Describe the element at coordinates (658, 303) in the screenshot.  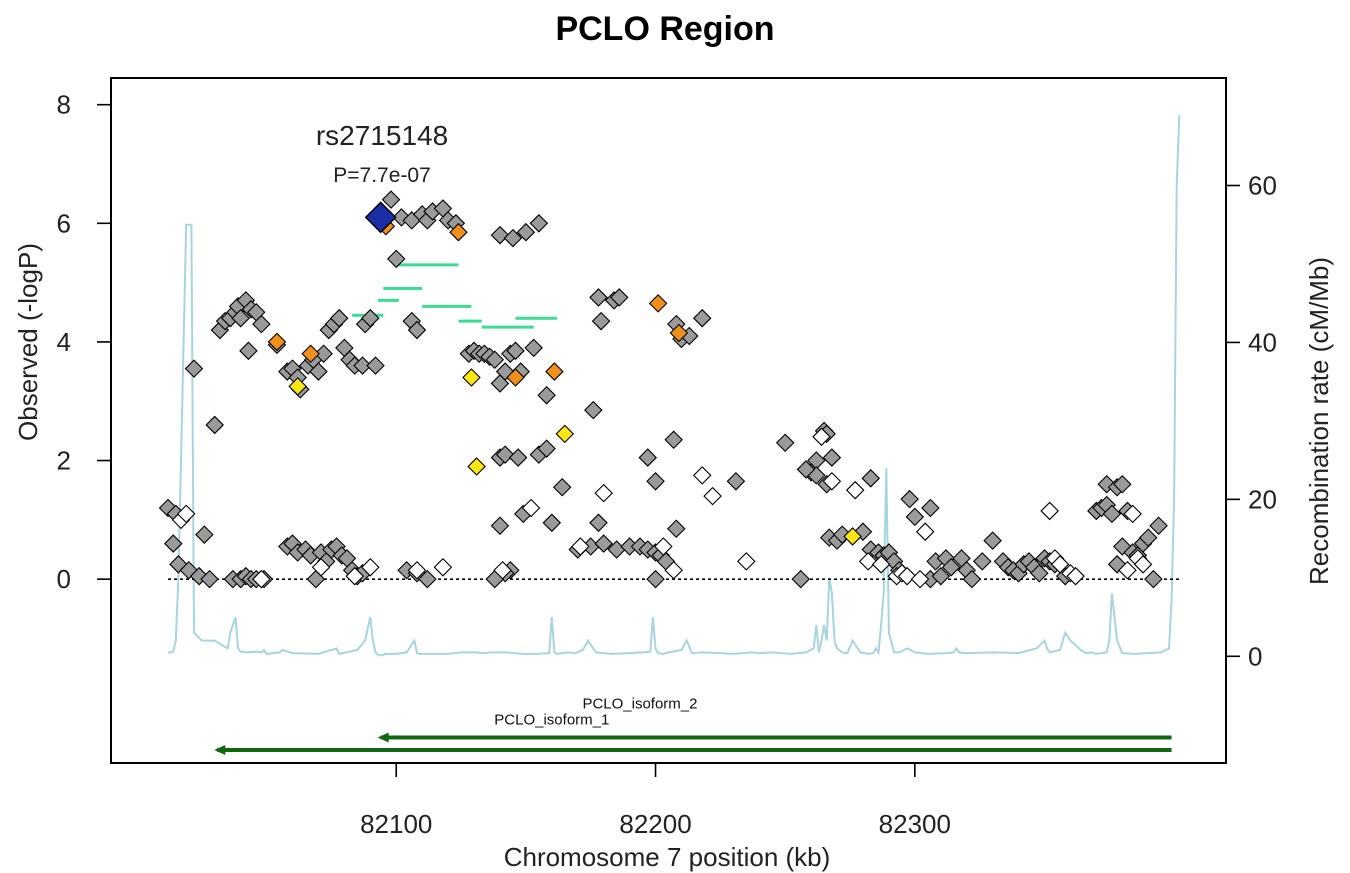
I see `snp-point-orange` at that location.